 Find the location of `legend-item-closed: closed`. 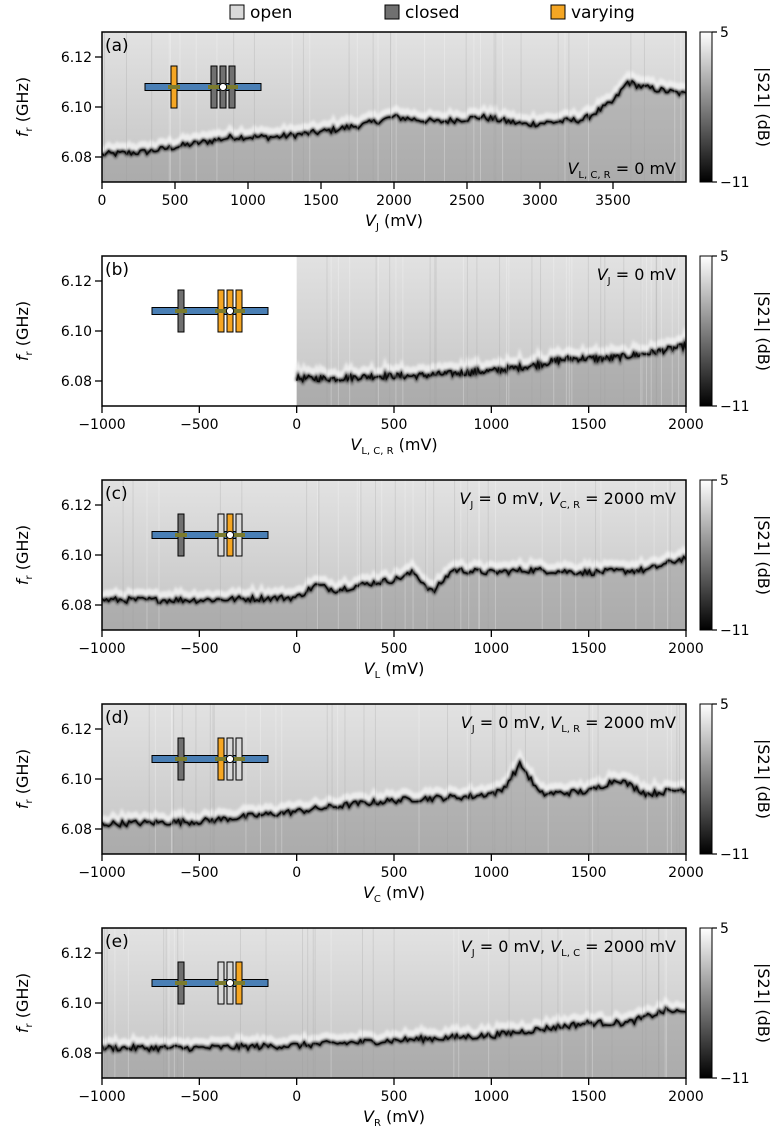

legend-item-closed: closed is located at coordinates (422, 13).